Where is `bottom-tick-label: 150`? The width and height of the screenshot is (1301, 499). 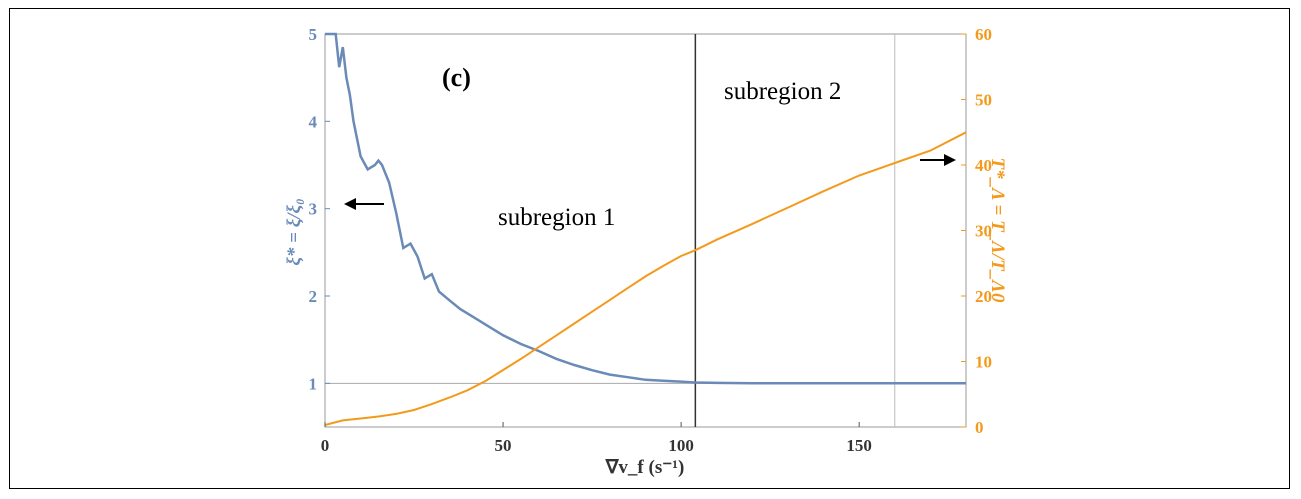
bottom-tick-label: 150 is located at coordinates (859, 445).